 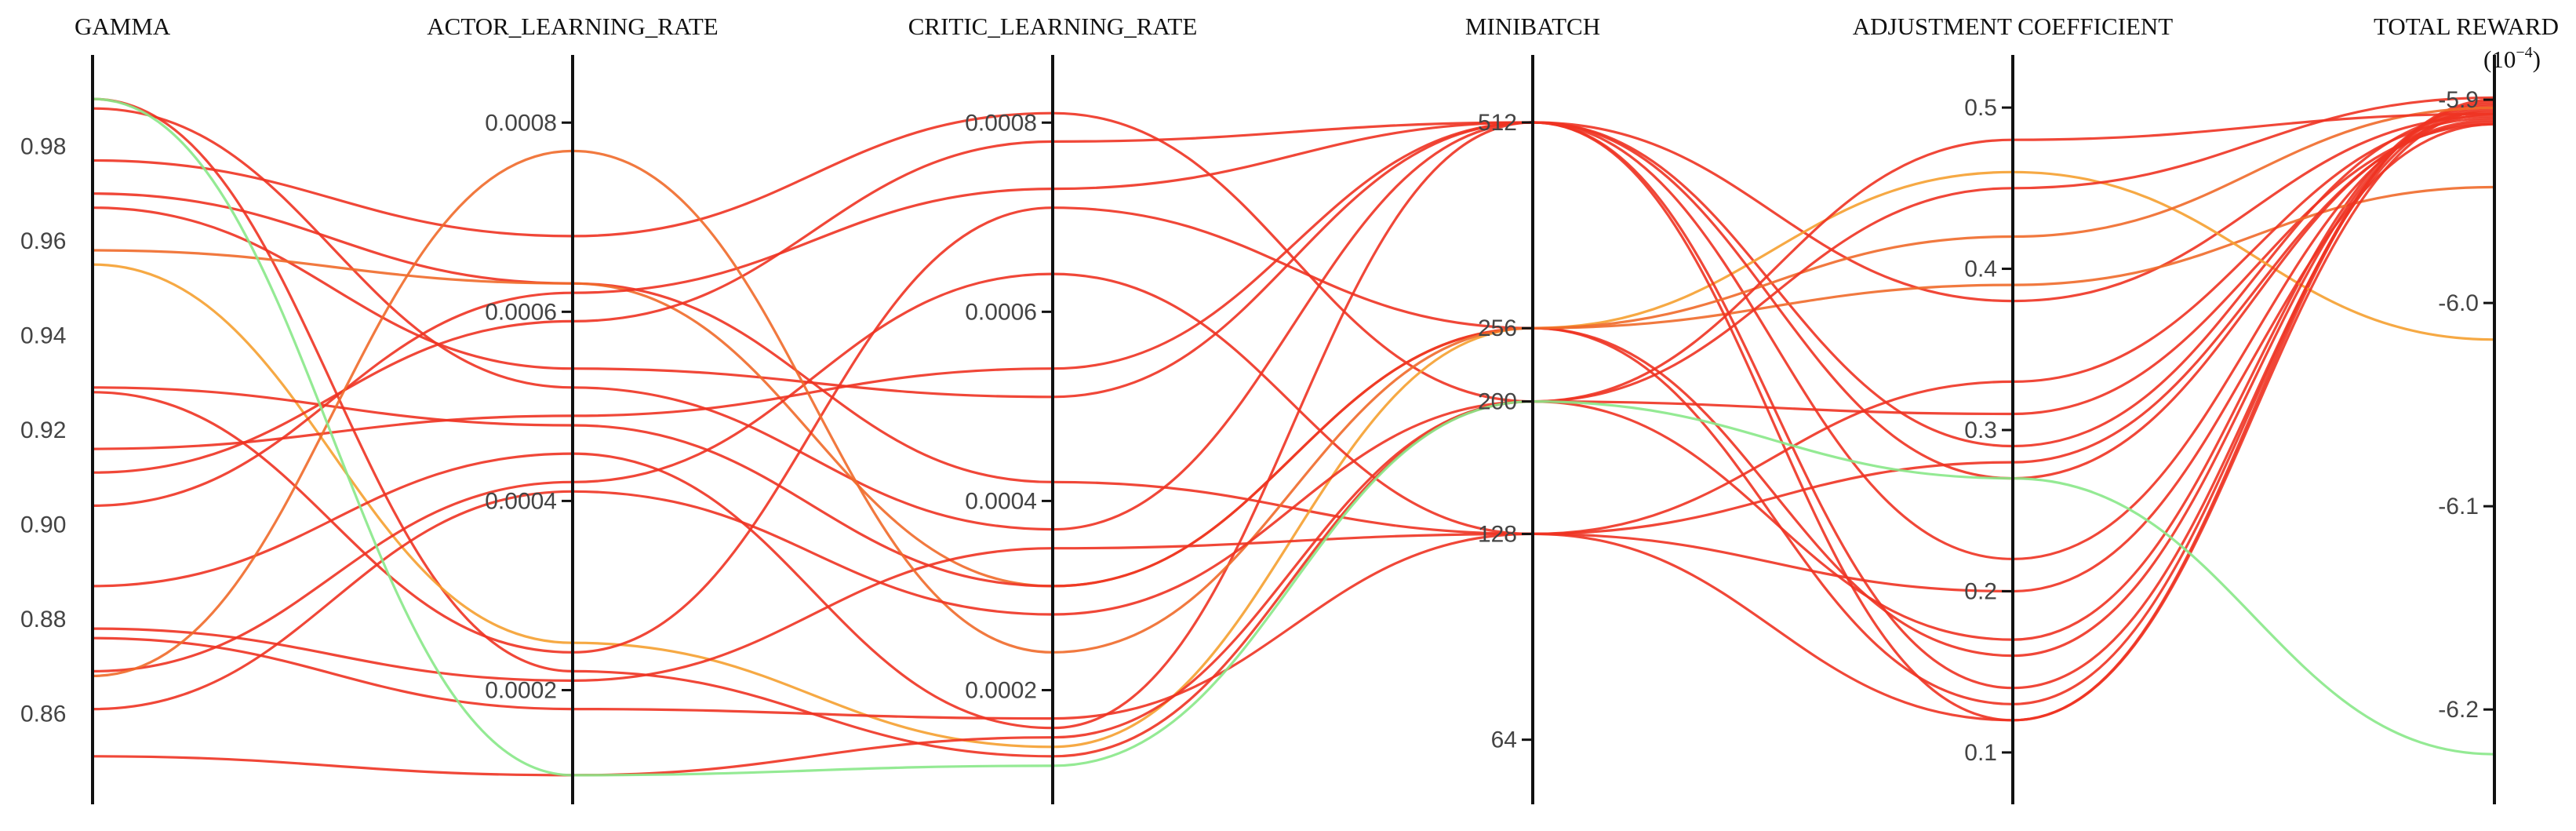 What do you see at coordinates (1980, 108) in the screenshot?
I see `tick-label: 0.5` at bounding box center [1980, 108].